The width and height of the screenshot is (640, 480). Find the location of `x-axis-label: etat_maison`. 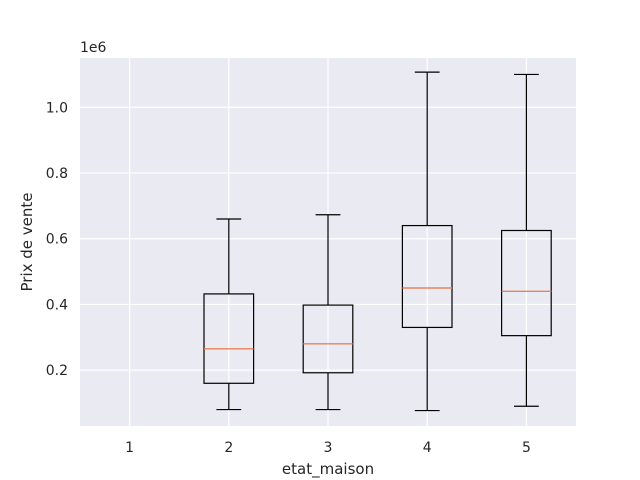

x-axis-label: etat_maison is located at coordinates (328, 469).